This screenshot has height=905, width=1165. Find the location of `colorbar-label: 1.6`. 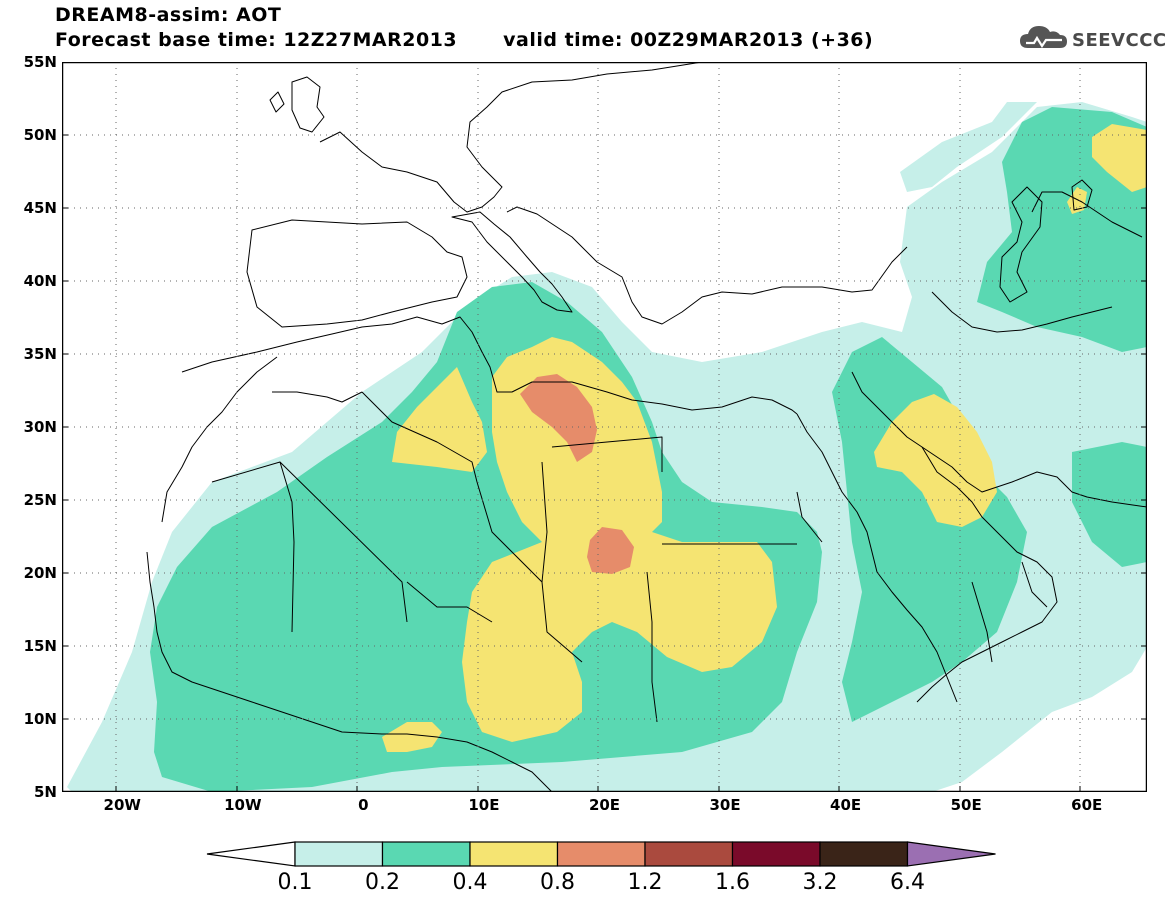

colorbar-label: 1.6 is located at coordinates (732, 882).